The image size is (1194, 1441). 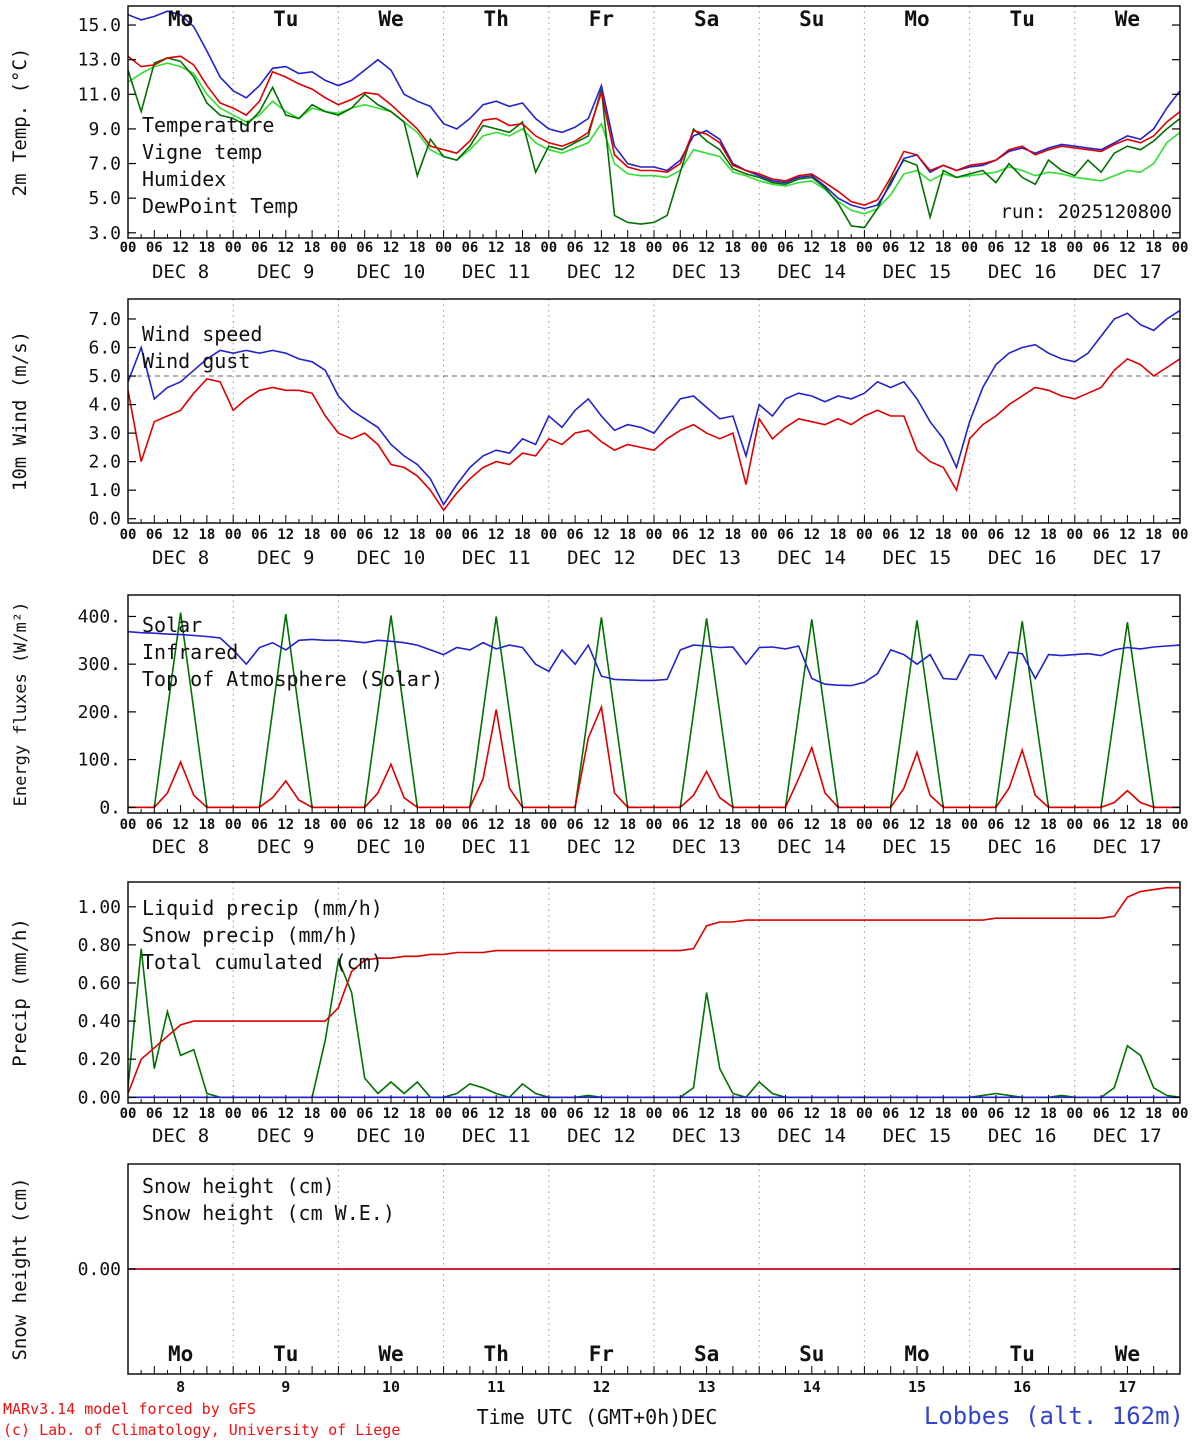 What do you see at coordinates (285, 1136) in the screenshot?
I see `date-label: DEC 9` at bounding box center [285, 1136].